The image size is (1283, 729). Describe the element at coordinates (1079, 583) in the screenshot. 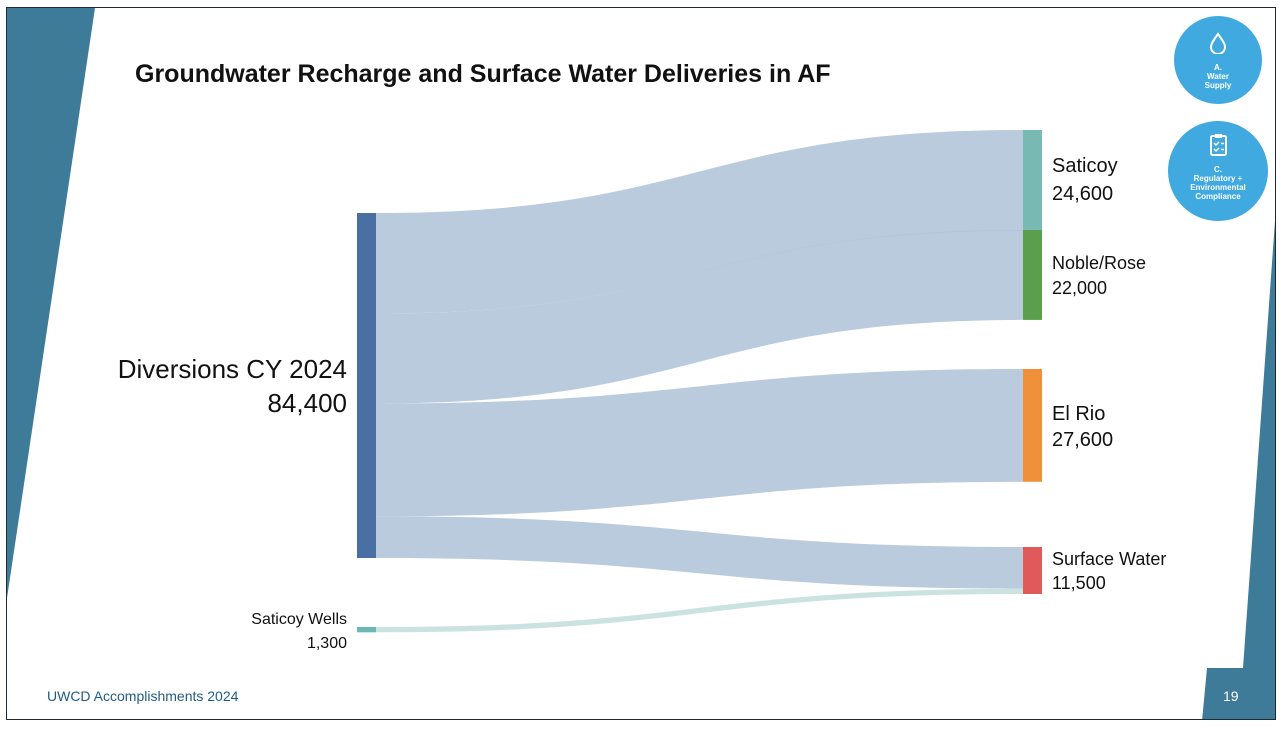

I see `node-label-surface-value: 11,500` at that location.